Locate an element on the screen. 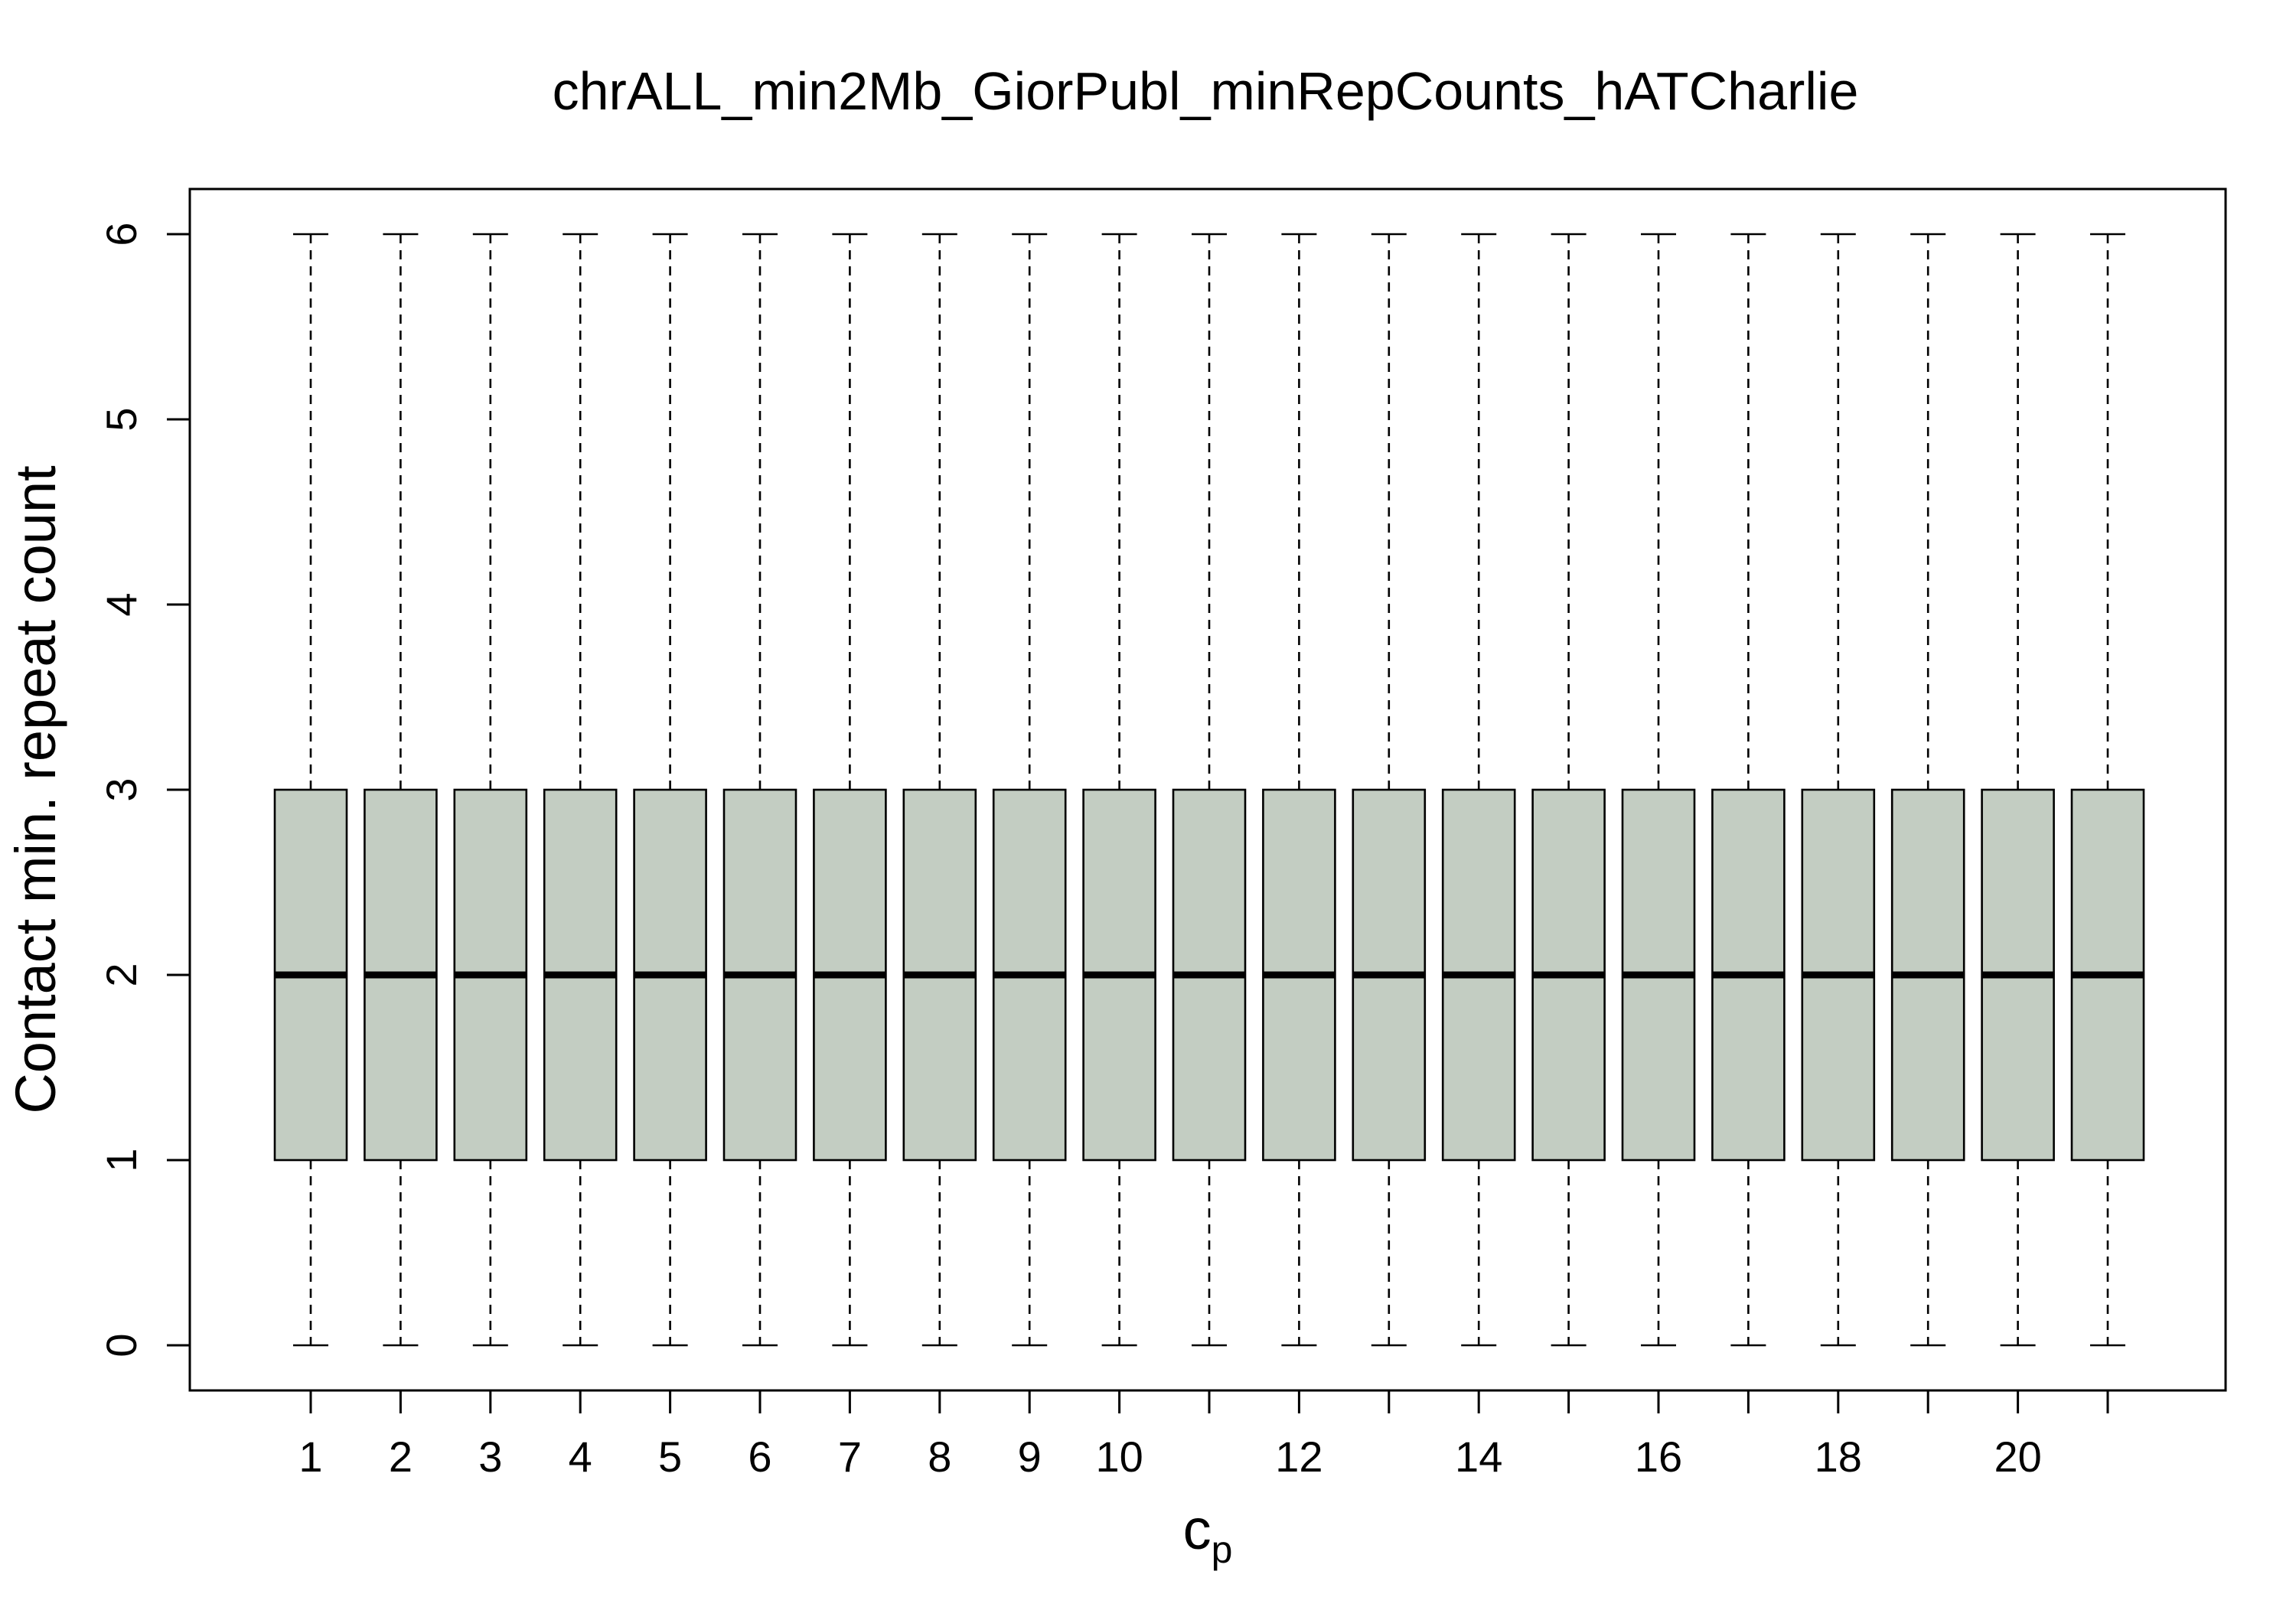 The width and height of the screenshot is (2296, 1607). x-tick-label: 14 is located at coordinates (1478, 1457).